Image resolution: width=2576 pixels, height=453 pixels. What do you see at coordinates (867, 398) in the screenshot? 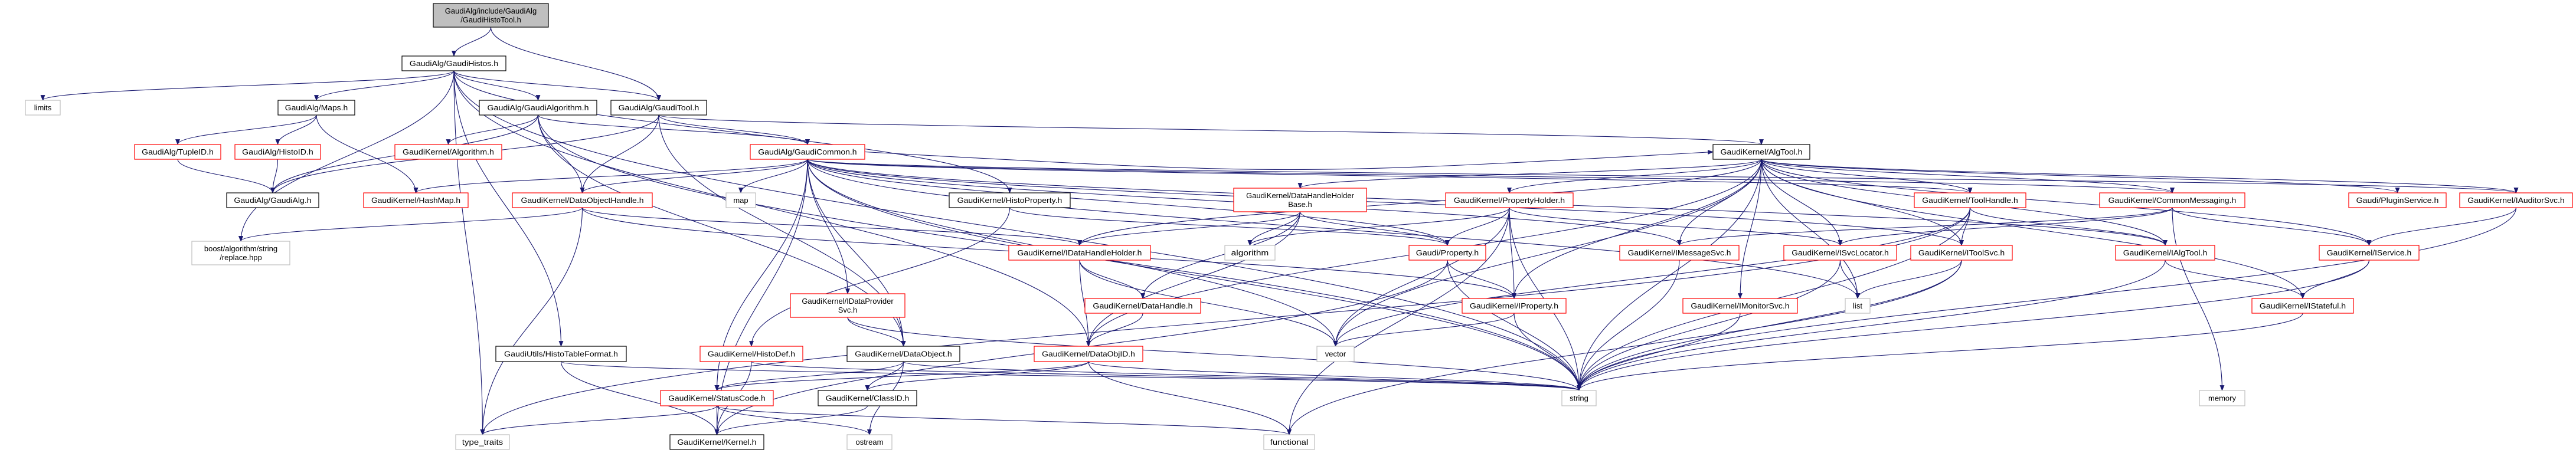
I see `node-classid: GaudiKernel/ClassID.h` at bounding box center [867, 398].